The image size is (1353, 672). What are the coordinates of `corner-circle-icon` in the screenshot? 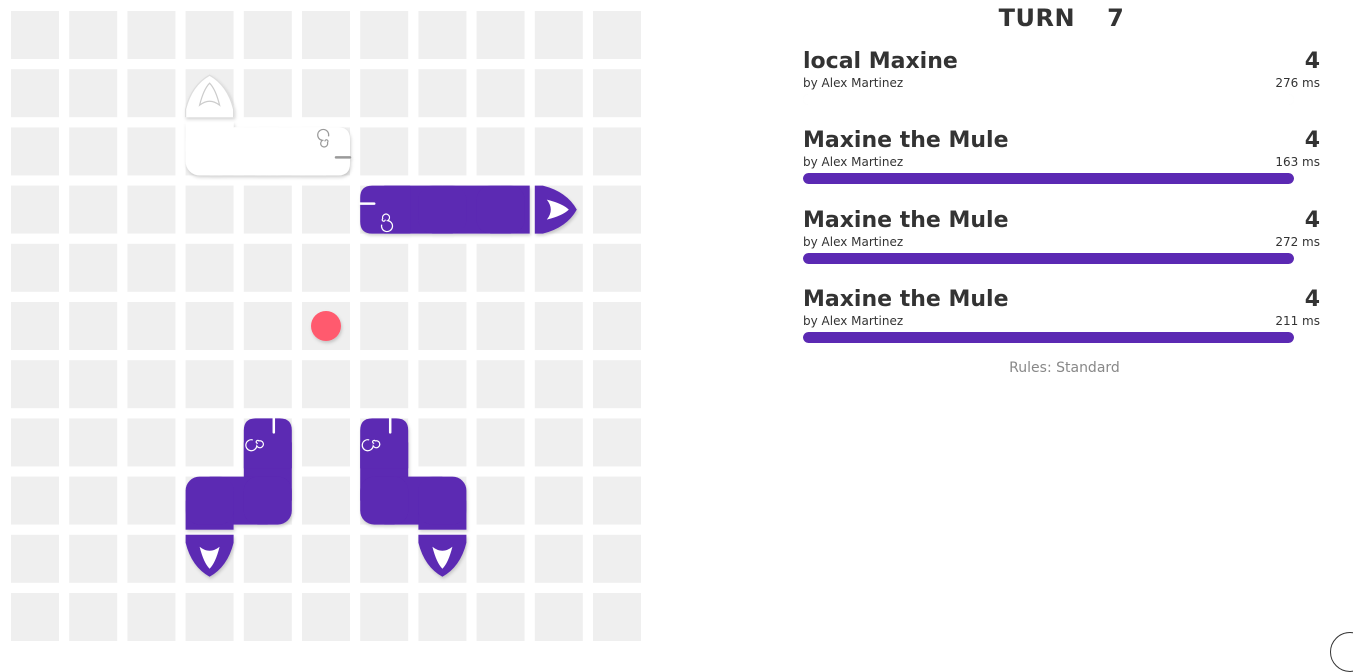 It's located at (1341, 652).